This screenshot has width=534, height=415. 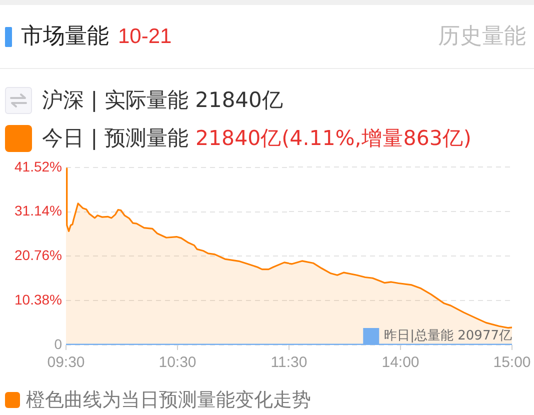 What do you see at coordinates (401, 363) in the screenshot?
I see `x-tick-label: 14:00` at bounding box center [401, 363].